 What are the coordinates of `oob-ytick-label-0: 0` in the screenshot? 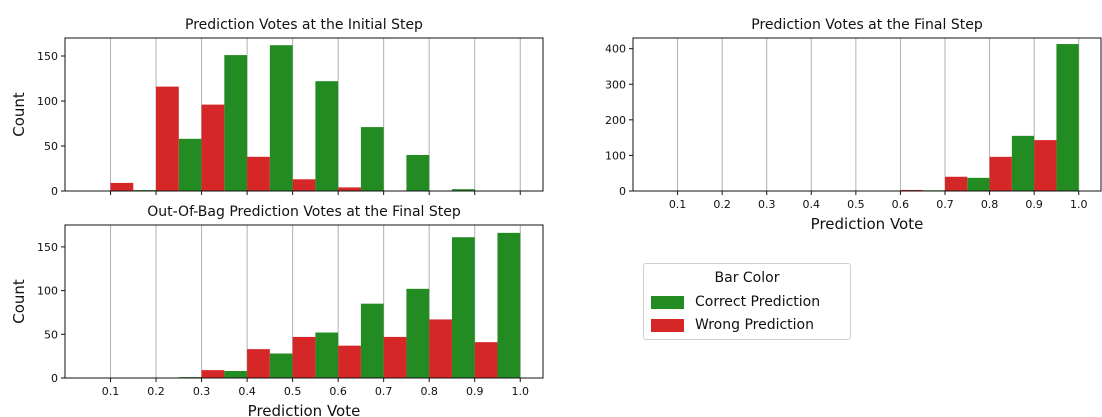 It's located at (54, 378).